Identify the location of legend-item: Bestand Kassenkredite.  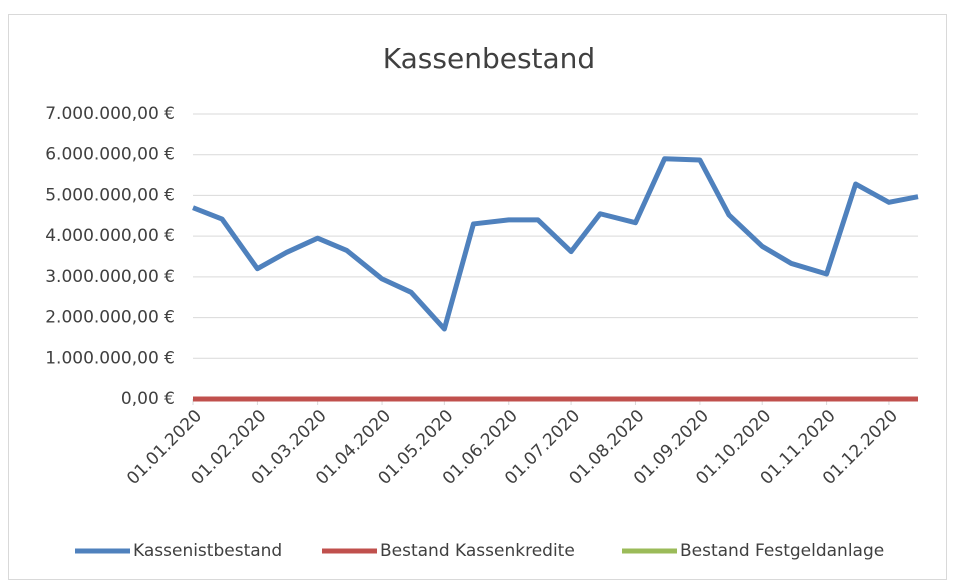
(448, 551).